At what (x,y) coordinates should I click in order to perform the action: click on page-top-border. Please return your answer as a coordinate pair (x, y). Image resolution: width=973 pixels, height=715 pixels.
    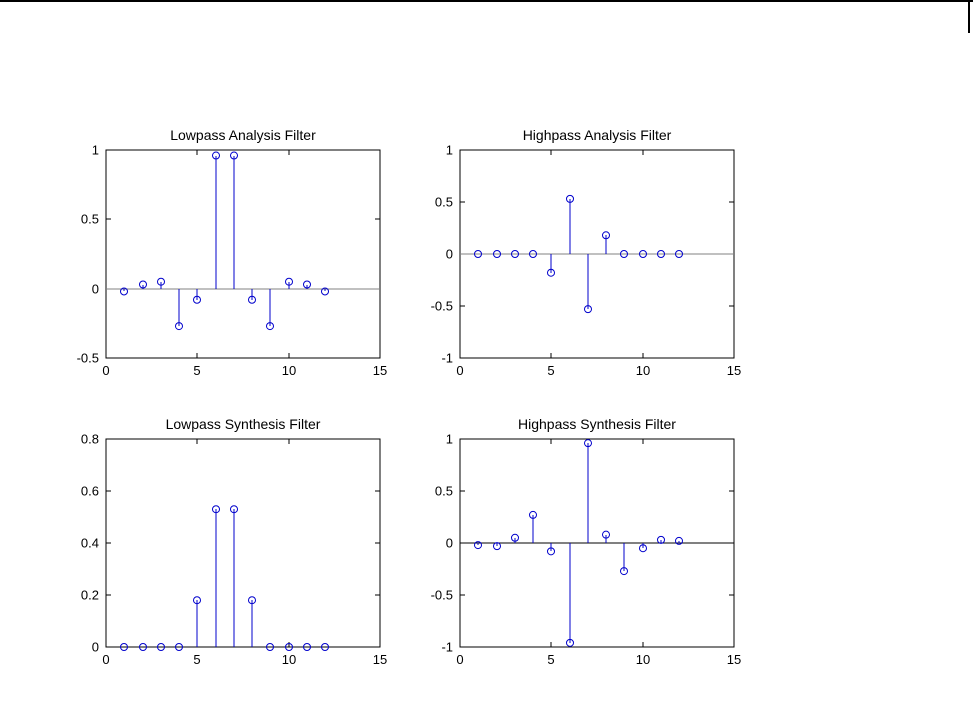
    Looking at the image, I should click on (486, 1).